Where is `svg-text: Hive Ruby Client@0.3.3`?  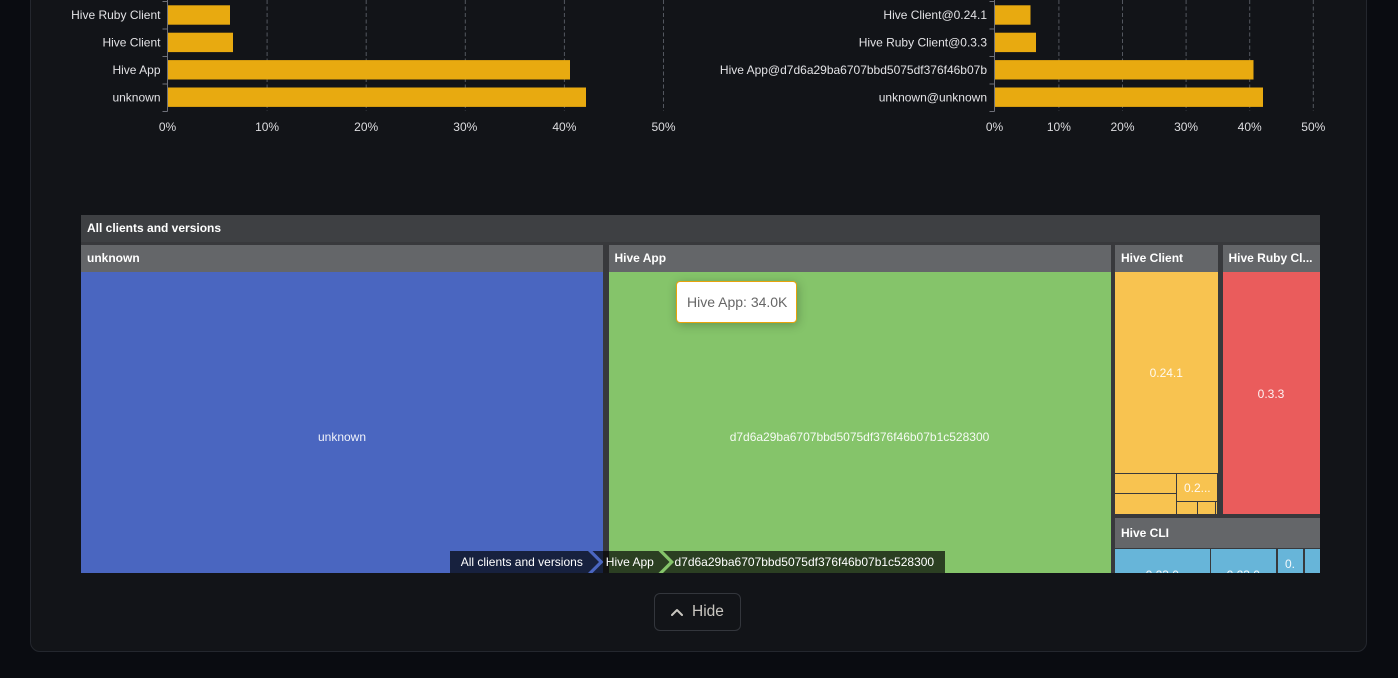 svg-text: Hive Ruby Client@0.3.3 is located at coordinates (923, 43).